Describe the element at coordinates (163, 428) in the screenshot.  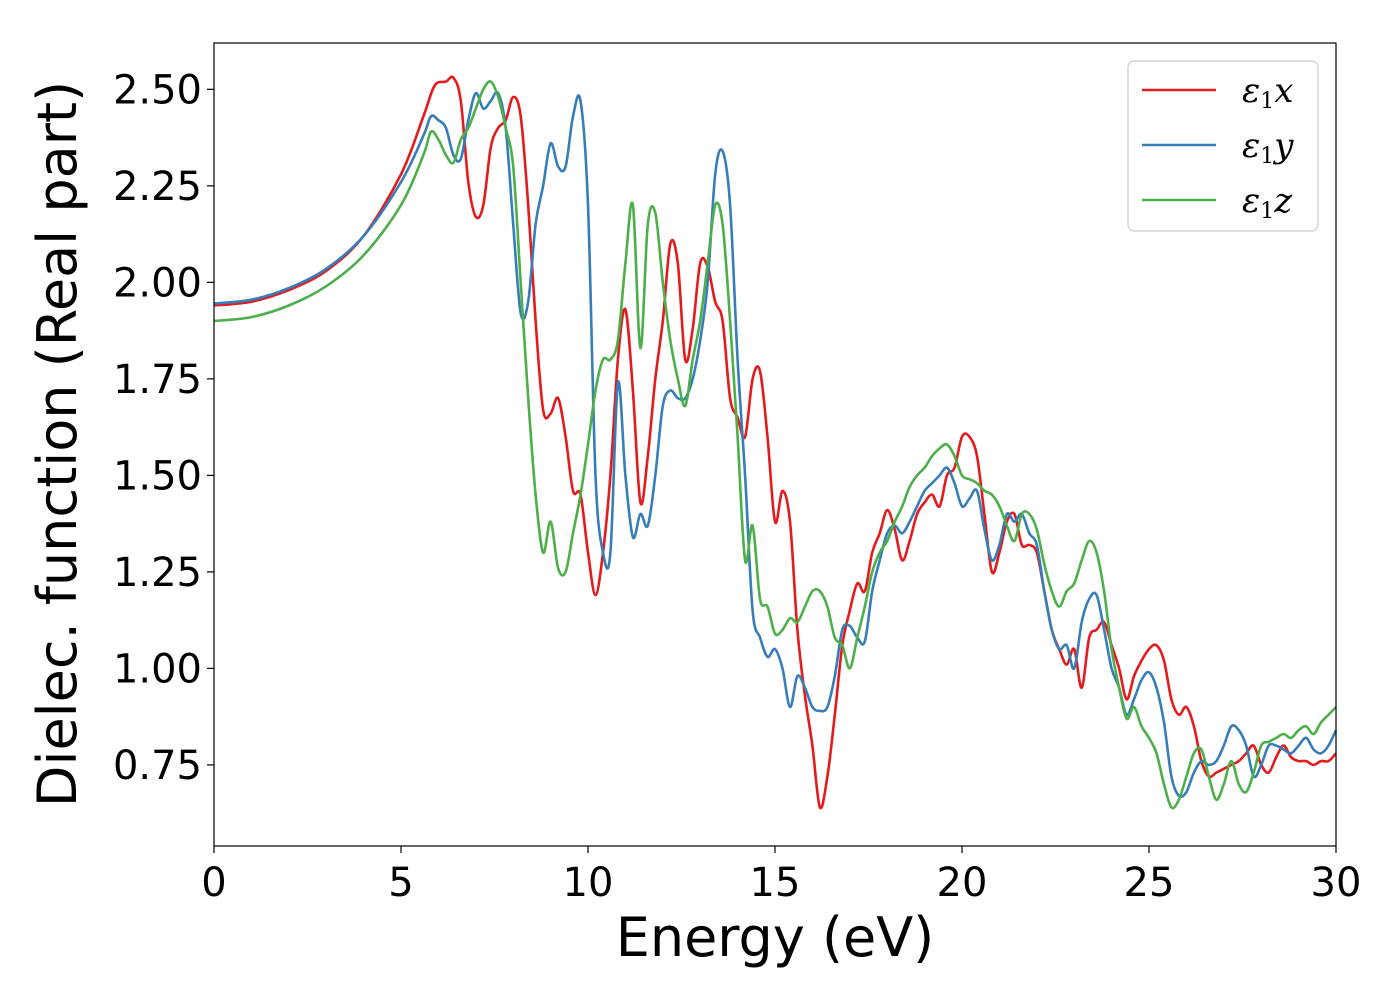
I see `y-axis: 0.75 1.00 1.25 1.50 1.75 2.00 2.25 2.50` at that location.